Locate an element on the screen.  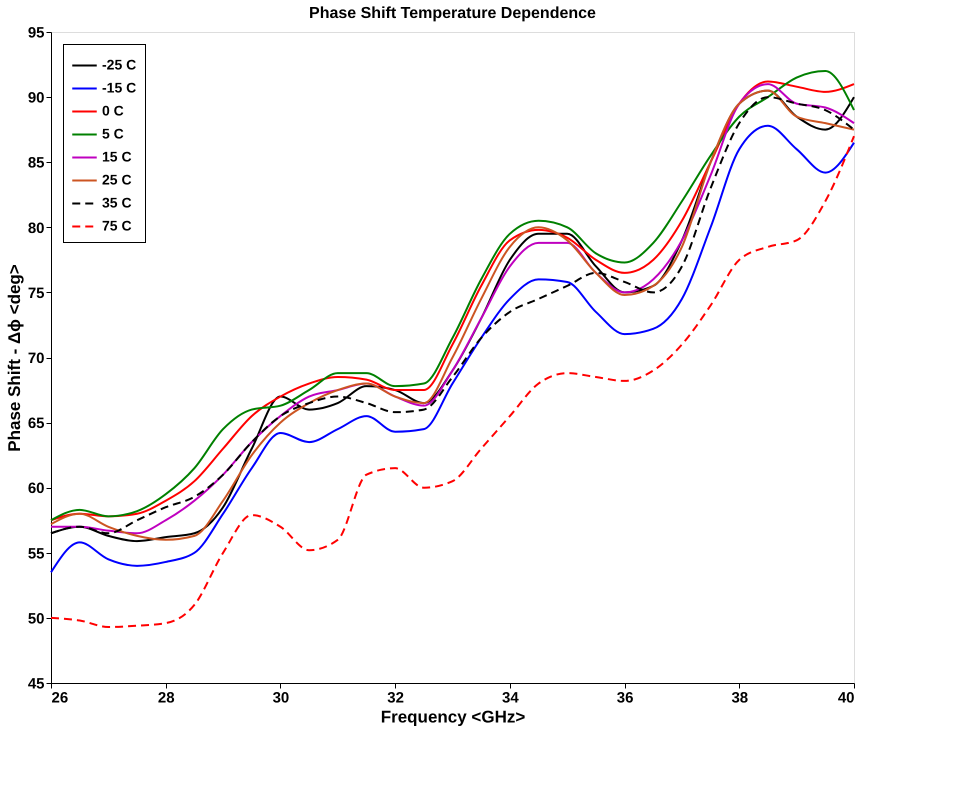
legend-label: -25 C is located at coordinates (119, 64).